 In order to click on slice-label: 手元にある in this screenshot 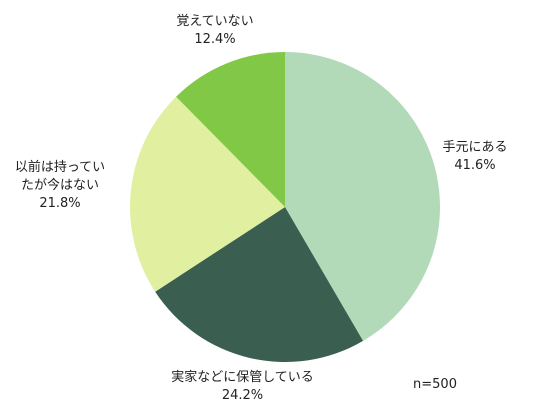, I will do `click(475, 147)`.